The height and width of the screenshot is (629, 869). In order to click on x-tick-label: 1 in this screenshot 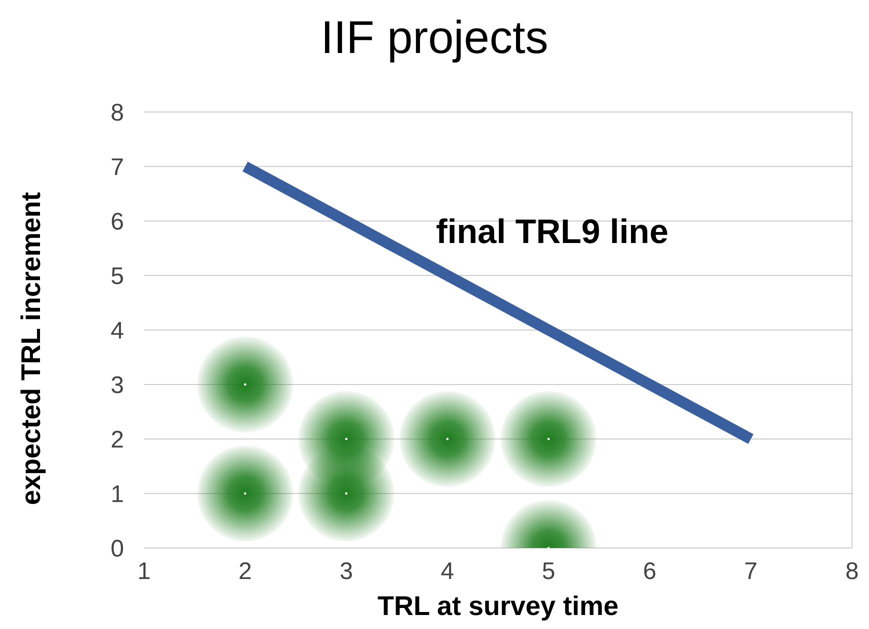, I will do `click(144, 572)`.